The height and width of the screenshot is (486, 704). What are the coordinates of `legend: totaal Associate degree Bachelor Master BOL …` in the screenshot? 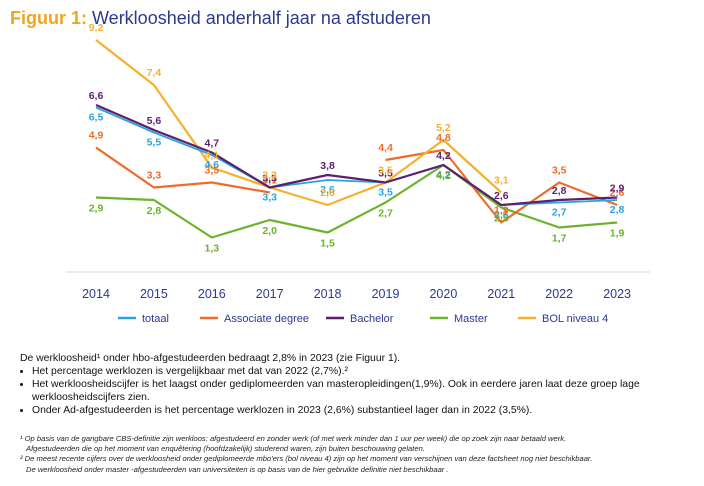 It's located at (363, 319).